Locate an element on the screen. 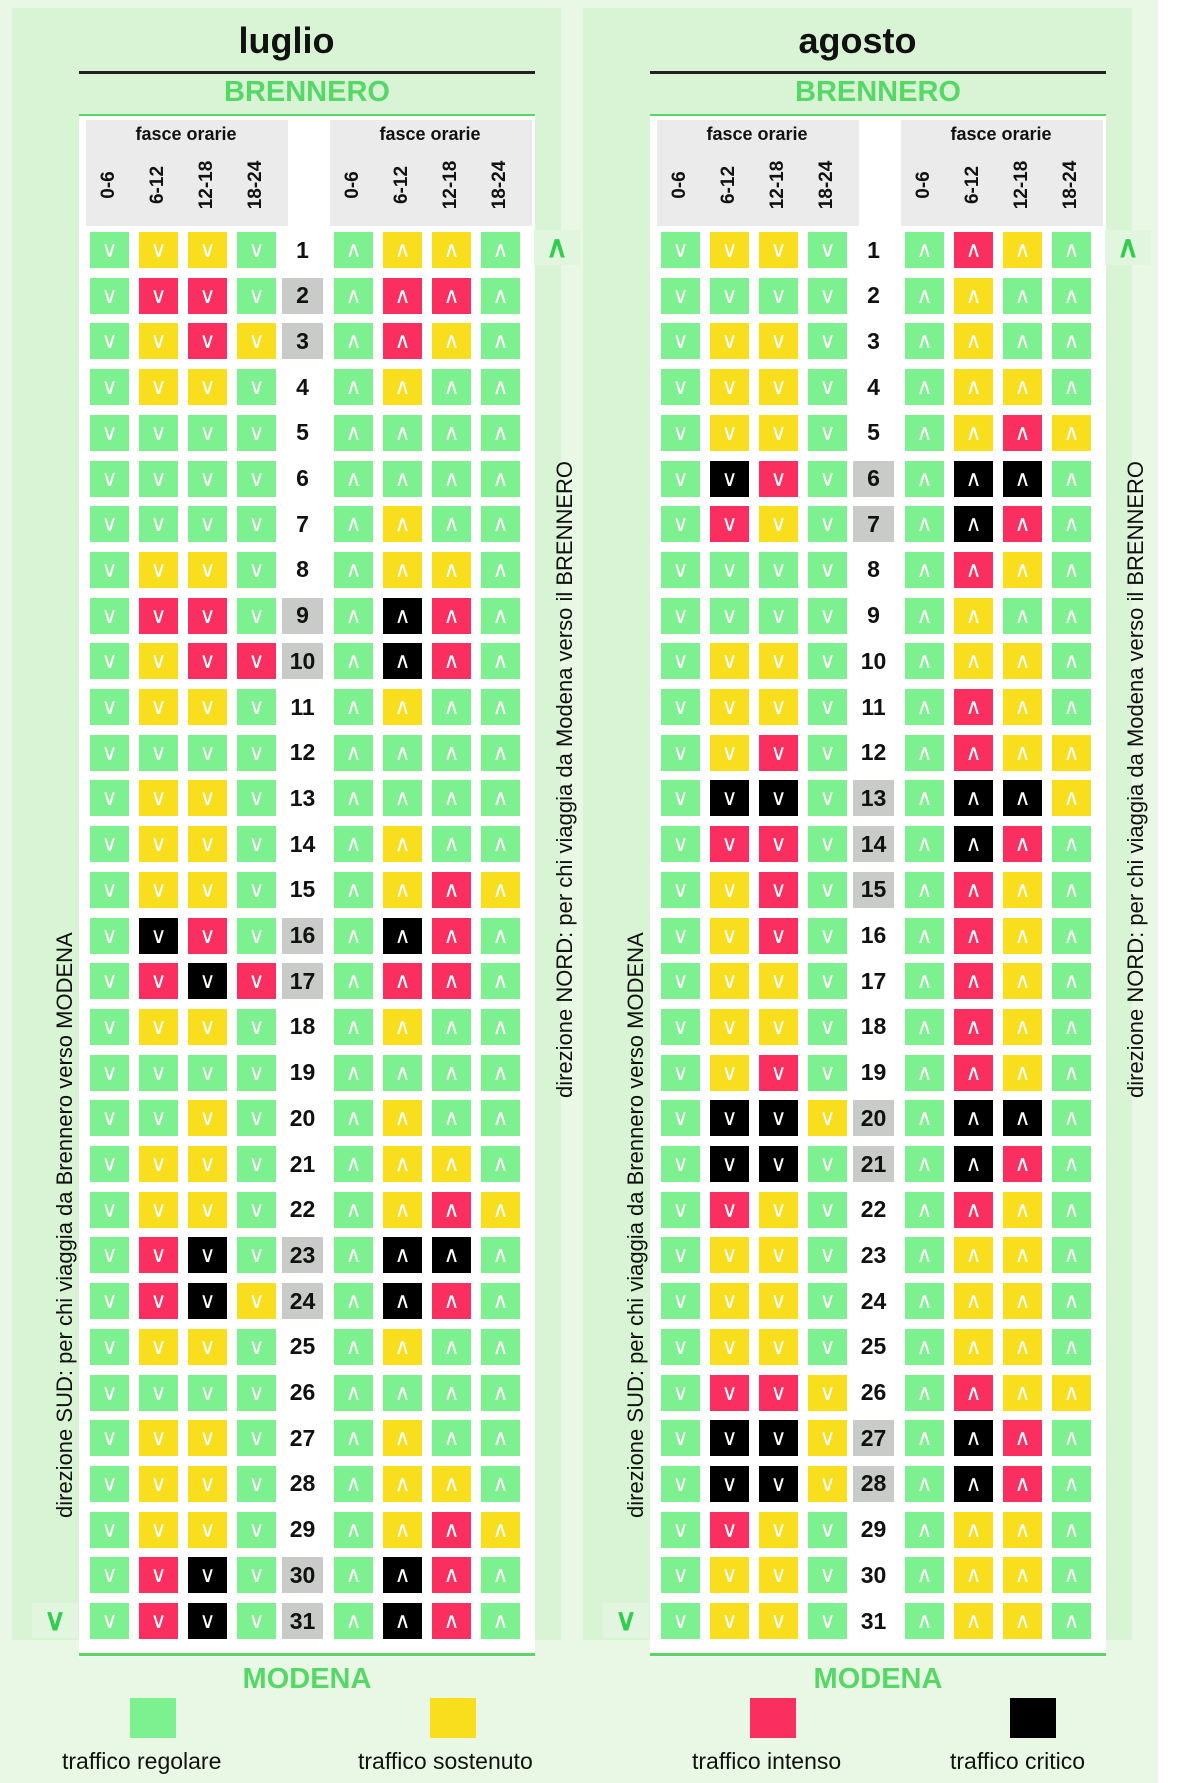 The image size is (1200, 1783). south-arrow-icon: ∨ is located at coordinates (626, 1620).